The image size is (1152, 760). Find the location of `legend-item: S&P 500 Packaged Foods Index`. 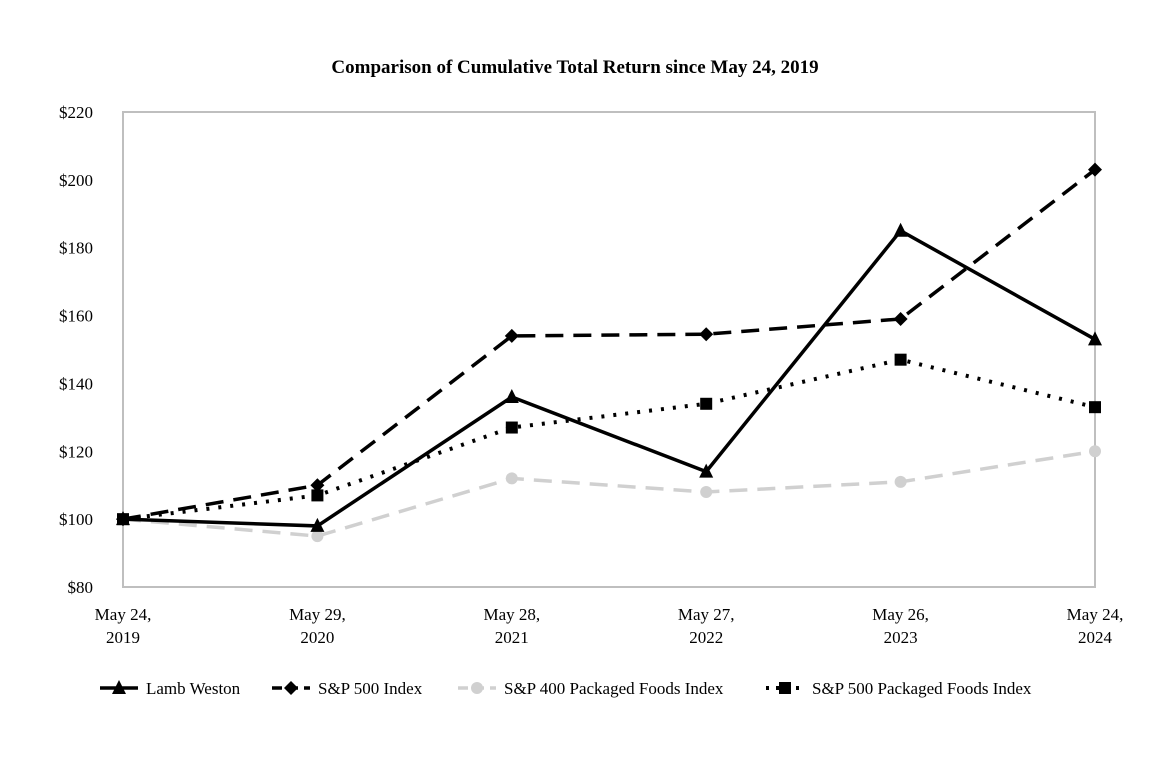

legend-item: S&P 500 Packaged Foods Index is located at coordinates (899, 688).